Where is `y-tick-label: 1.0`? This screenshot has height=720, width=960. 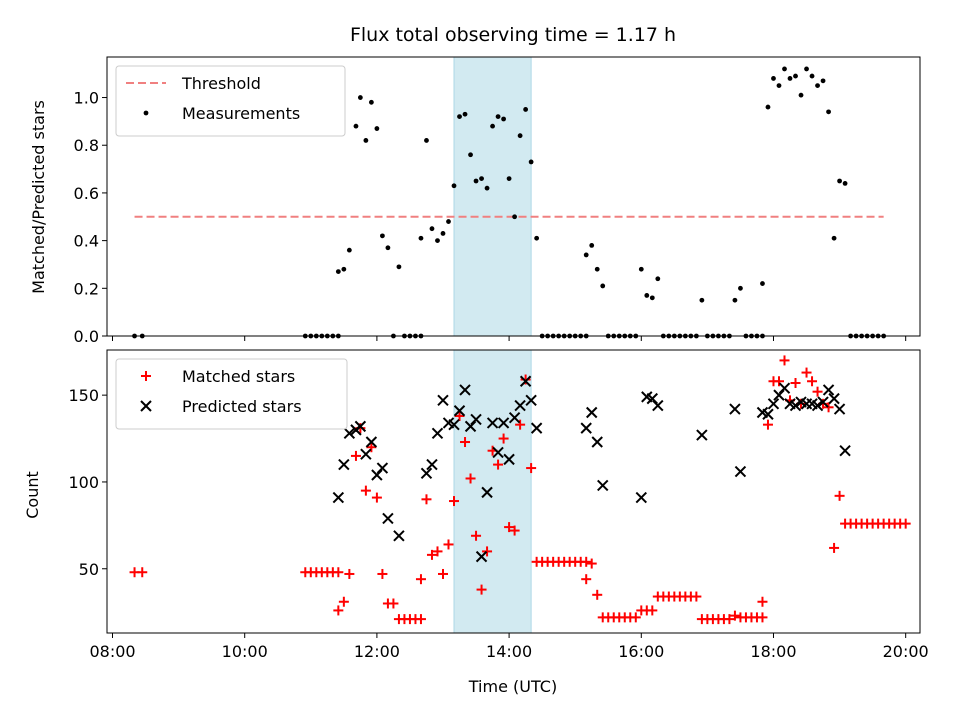 y-tick-label: 1.0 is located at coordinates (86, 98).